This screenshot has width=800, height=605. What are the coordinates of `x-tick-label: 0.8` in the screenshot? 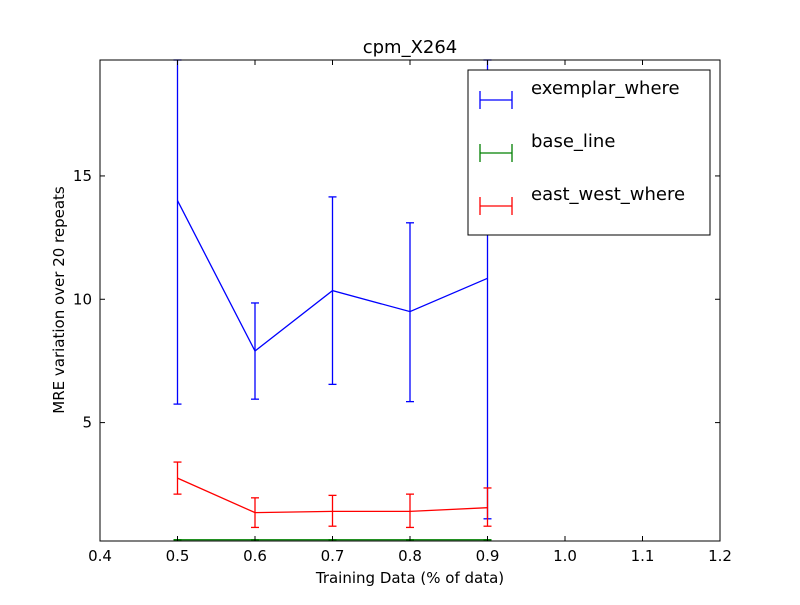 It's located at (410, 556).